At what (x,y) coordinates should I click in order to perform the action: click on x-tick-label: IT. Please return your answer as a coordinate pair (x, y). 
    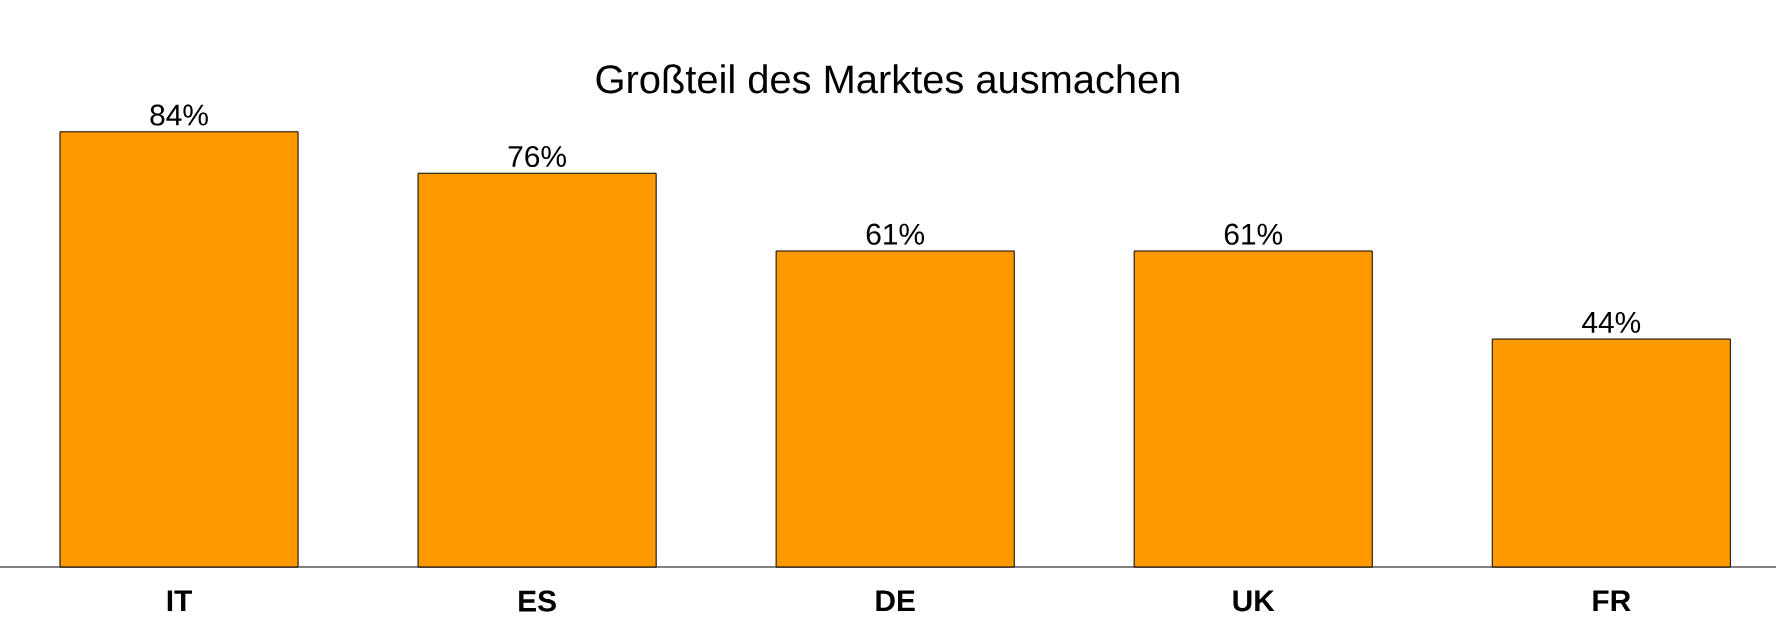
    Looking at the image, I should click on (179, 601).